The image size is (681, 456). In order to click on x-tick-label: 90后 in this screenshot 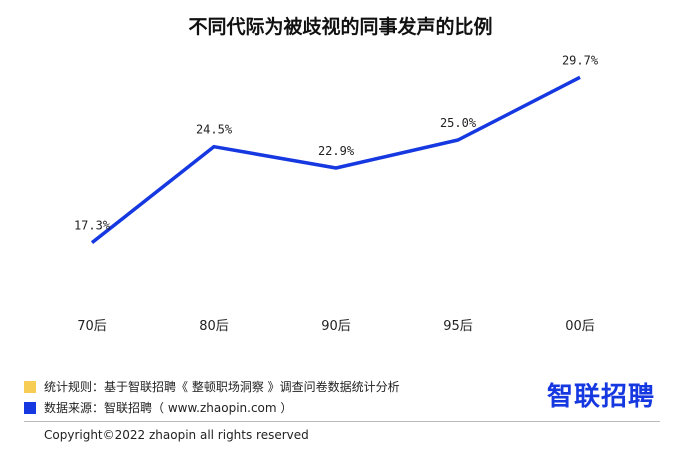, I will do `click(336, 326)`.